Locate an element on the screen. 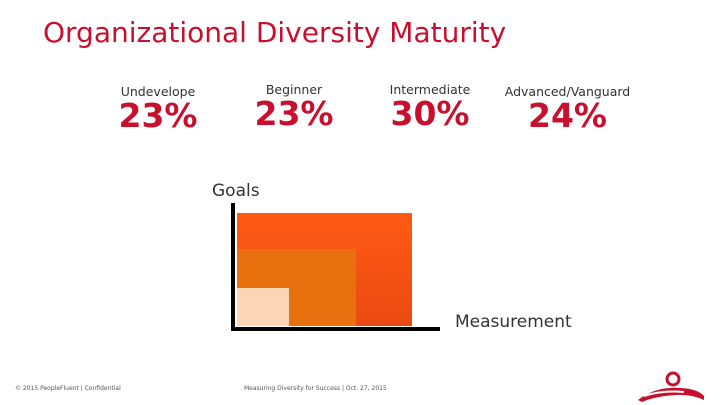  footer-copyright: © 2015 PeopleFluent | Confidential is located at coordinates (68, 388).